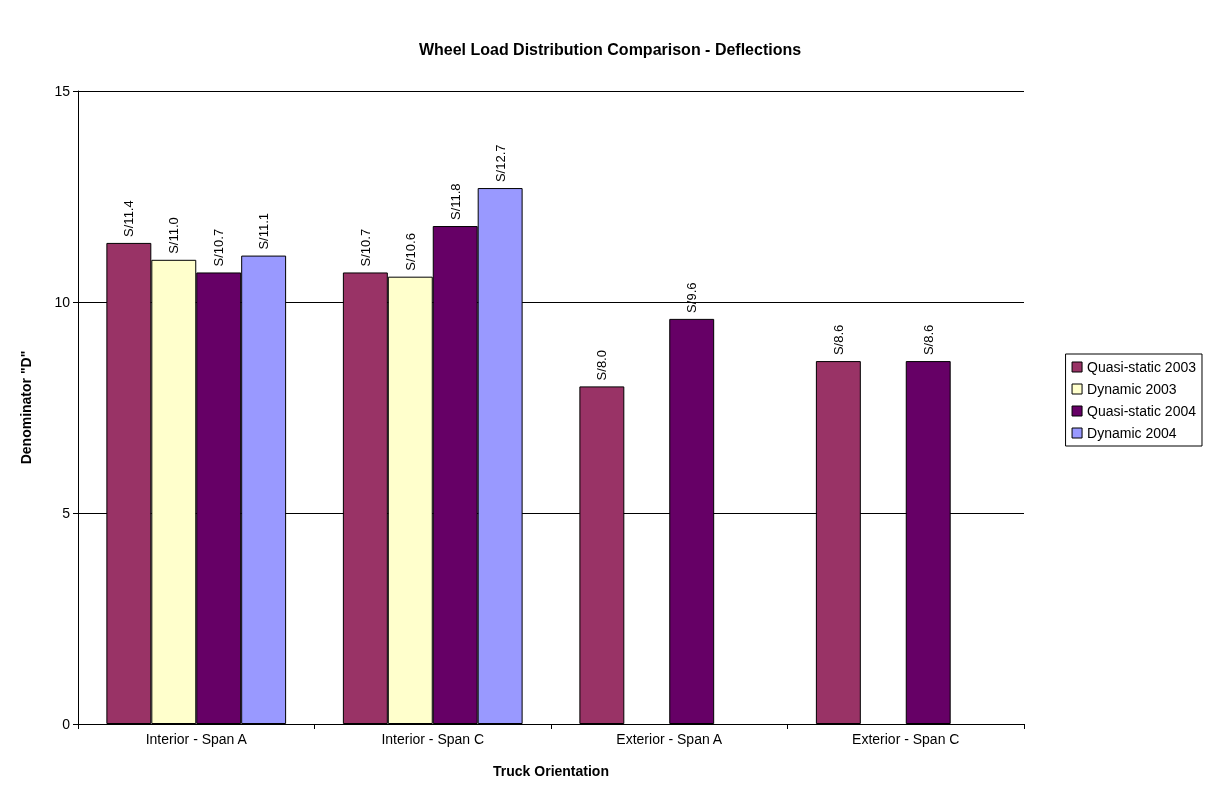  I want to click on y-axis-title: Denominator "D", so click(26, 407).